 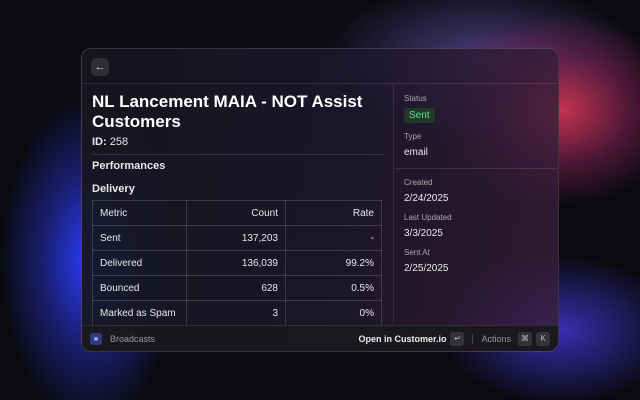 What do you see at coordinates (402, 338) in the screenshot?
I see `open-in-customerio-button: Open in Customer.io` at bounding box center [402, 338].